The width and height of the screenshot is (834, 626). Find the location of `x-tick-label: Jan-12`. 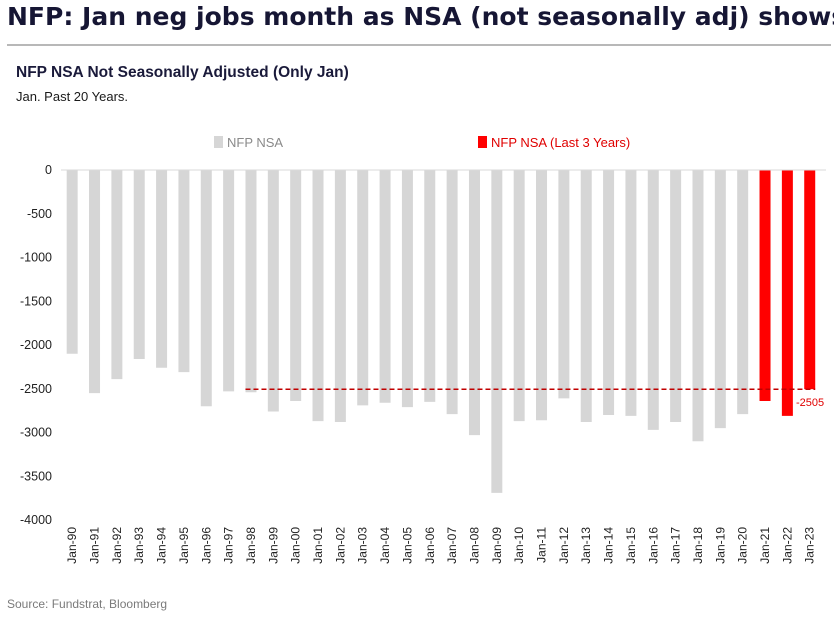

x-tick-label: Jan-12 is located at coordinates (564, 545).